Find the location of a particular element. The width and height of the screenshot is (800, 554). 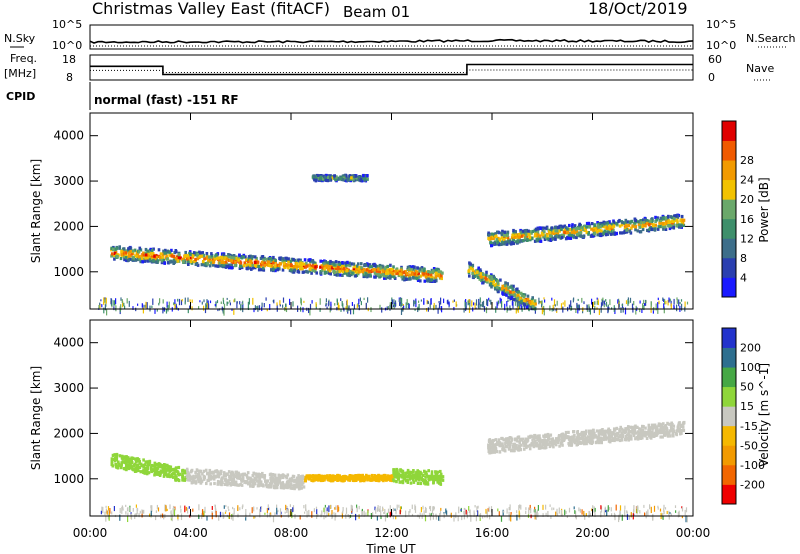

noise-left-tick-low: 10^0 is located at coordinates (67, 45).